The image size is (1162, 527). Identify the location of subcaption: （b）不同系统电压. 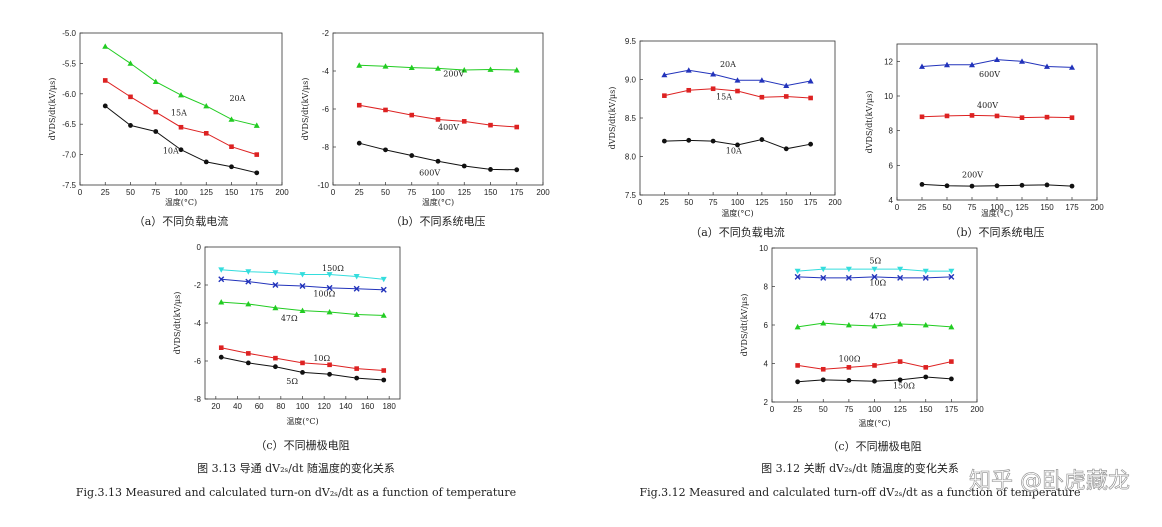
(996, 232).